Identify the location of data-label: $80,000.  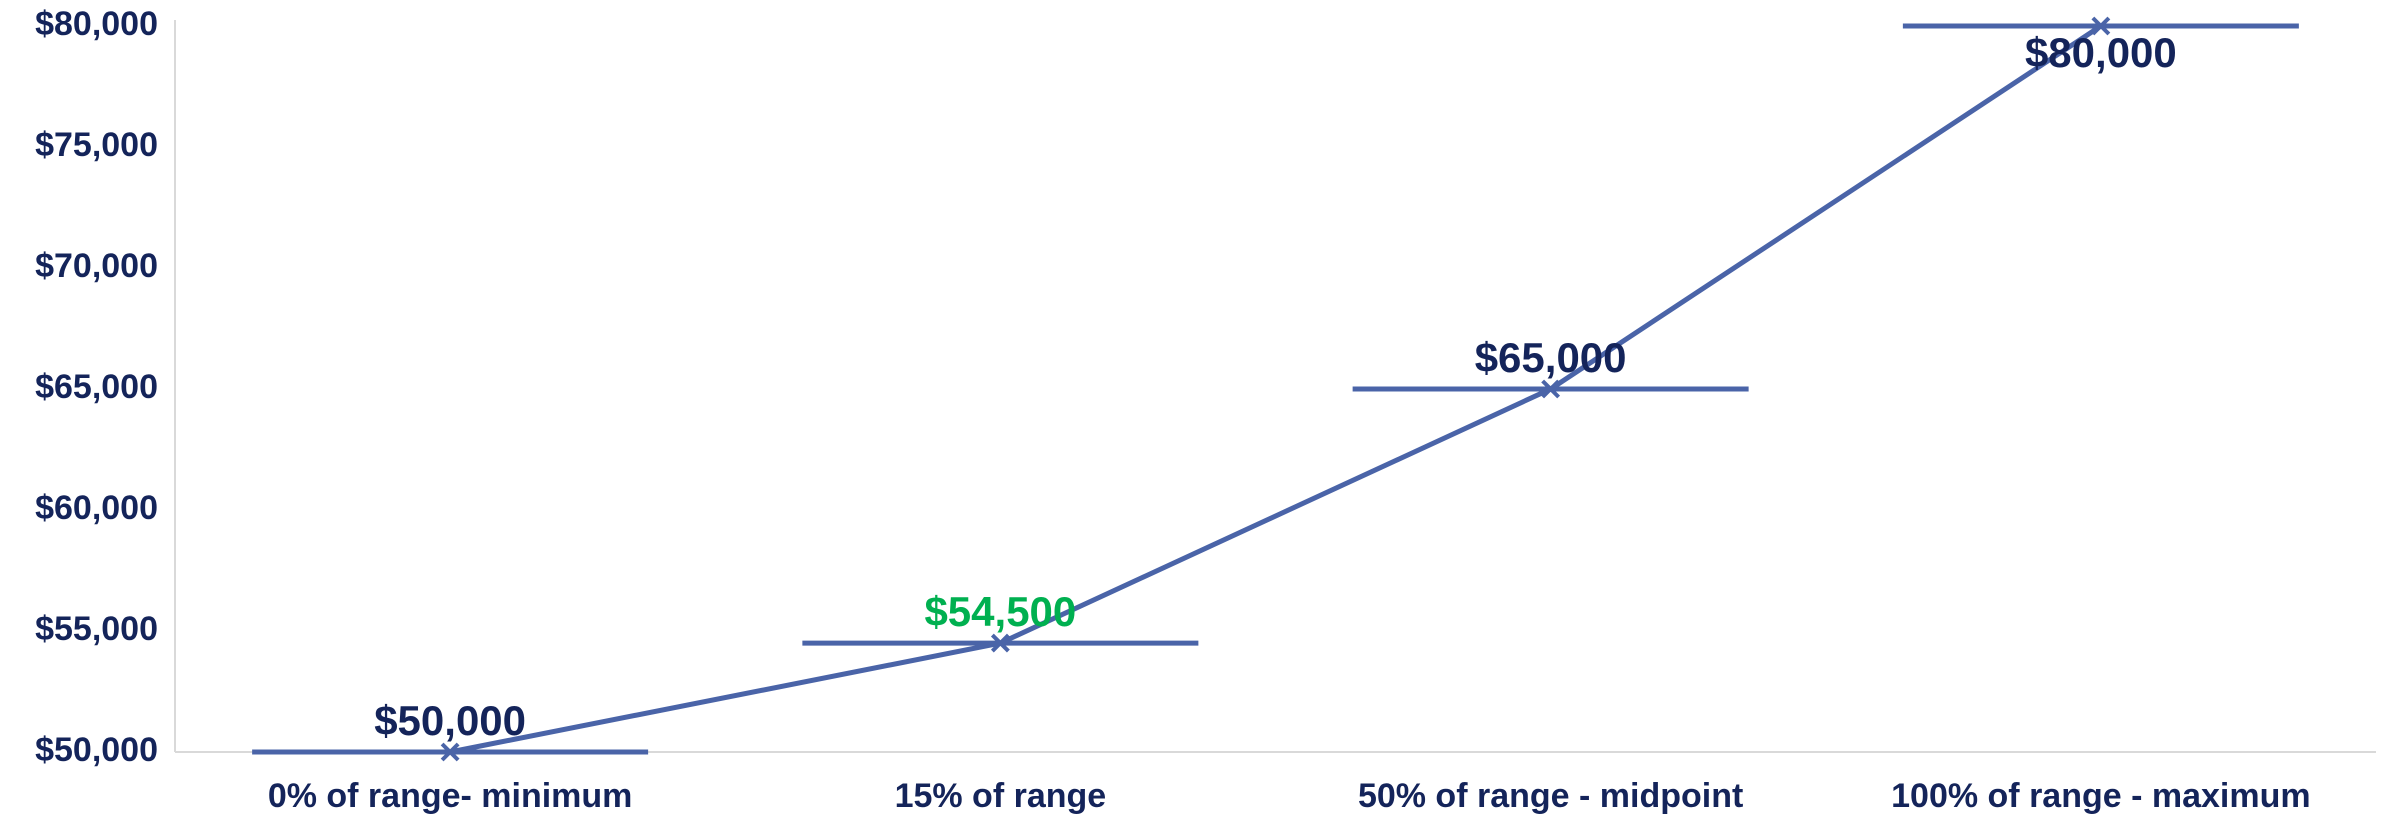
(2101, 52).